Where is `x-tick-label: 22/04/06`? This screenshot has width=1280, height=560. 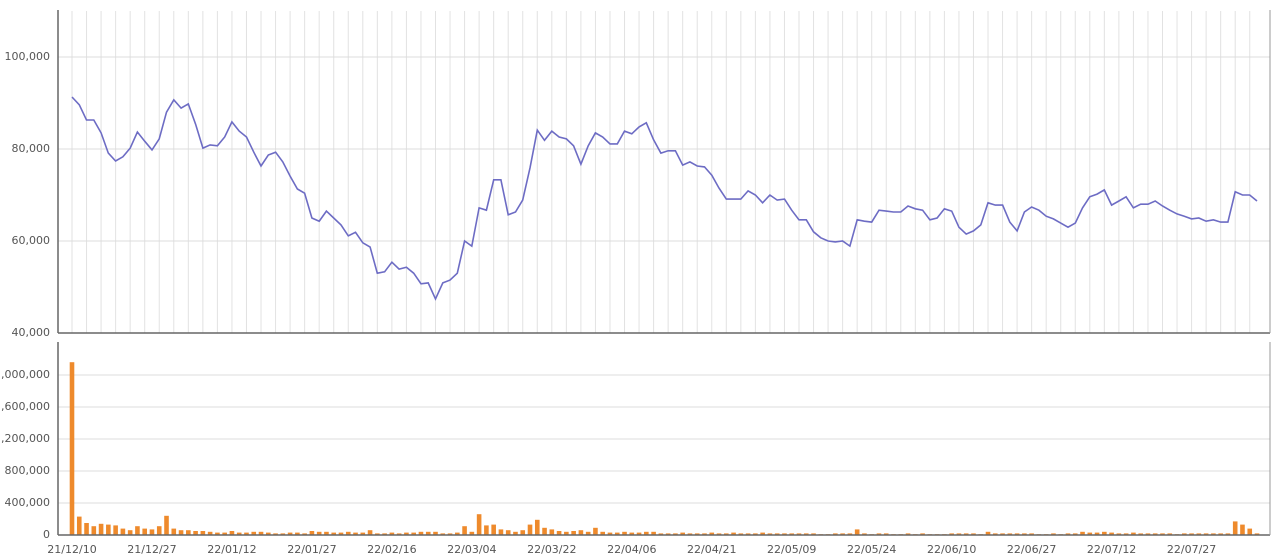
x-tick-label: 22/04/06 is located at coordinates (631, 549).